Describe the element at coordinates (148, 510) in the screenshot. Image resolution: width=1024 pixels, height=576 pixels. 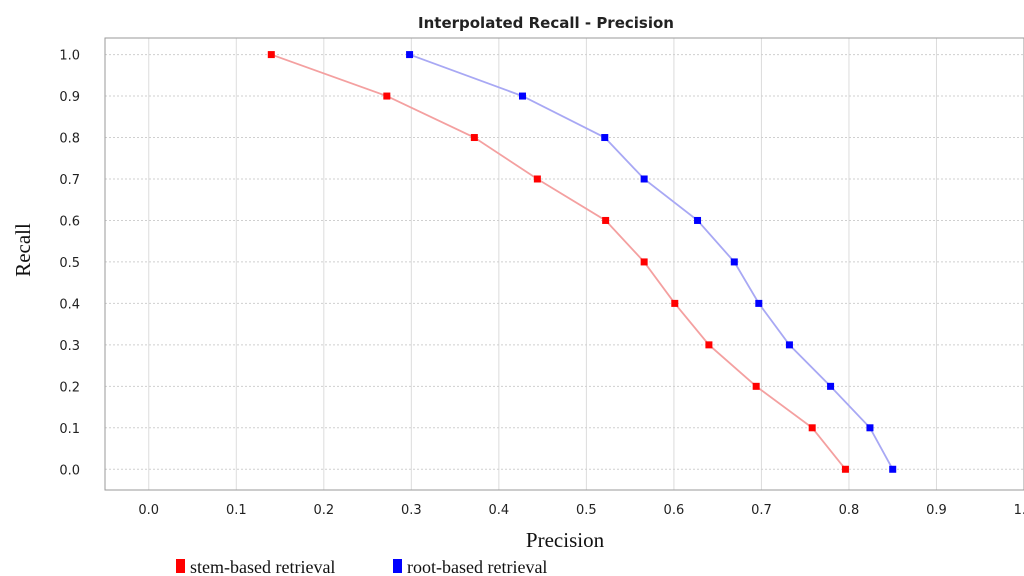
I see `x-tick-label: 0.0` at that location.